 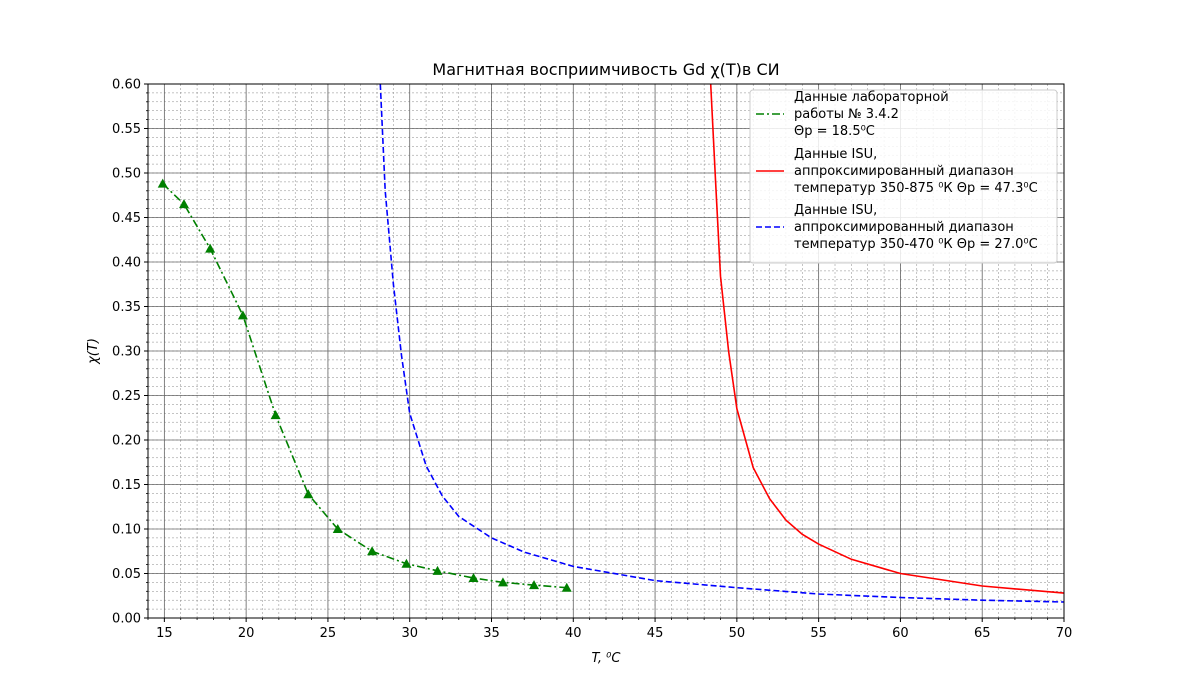 I want to click on y-tick-label: 0.45, so click(x=126, y=218).